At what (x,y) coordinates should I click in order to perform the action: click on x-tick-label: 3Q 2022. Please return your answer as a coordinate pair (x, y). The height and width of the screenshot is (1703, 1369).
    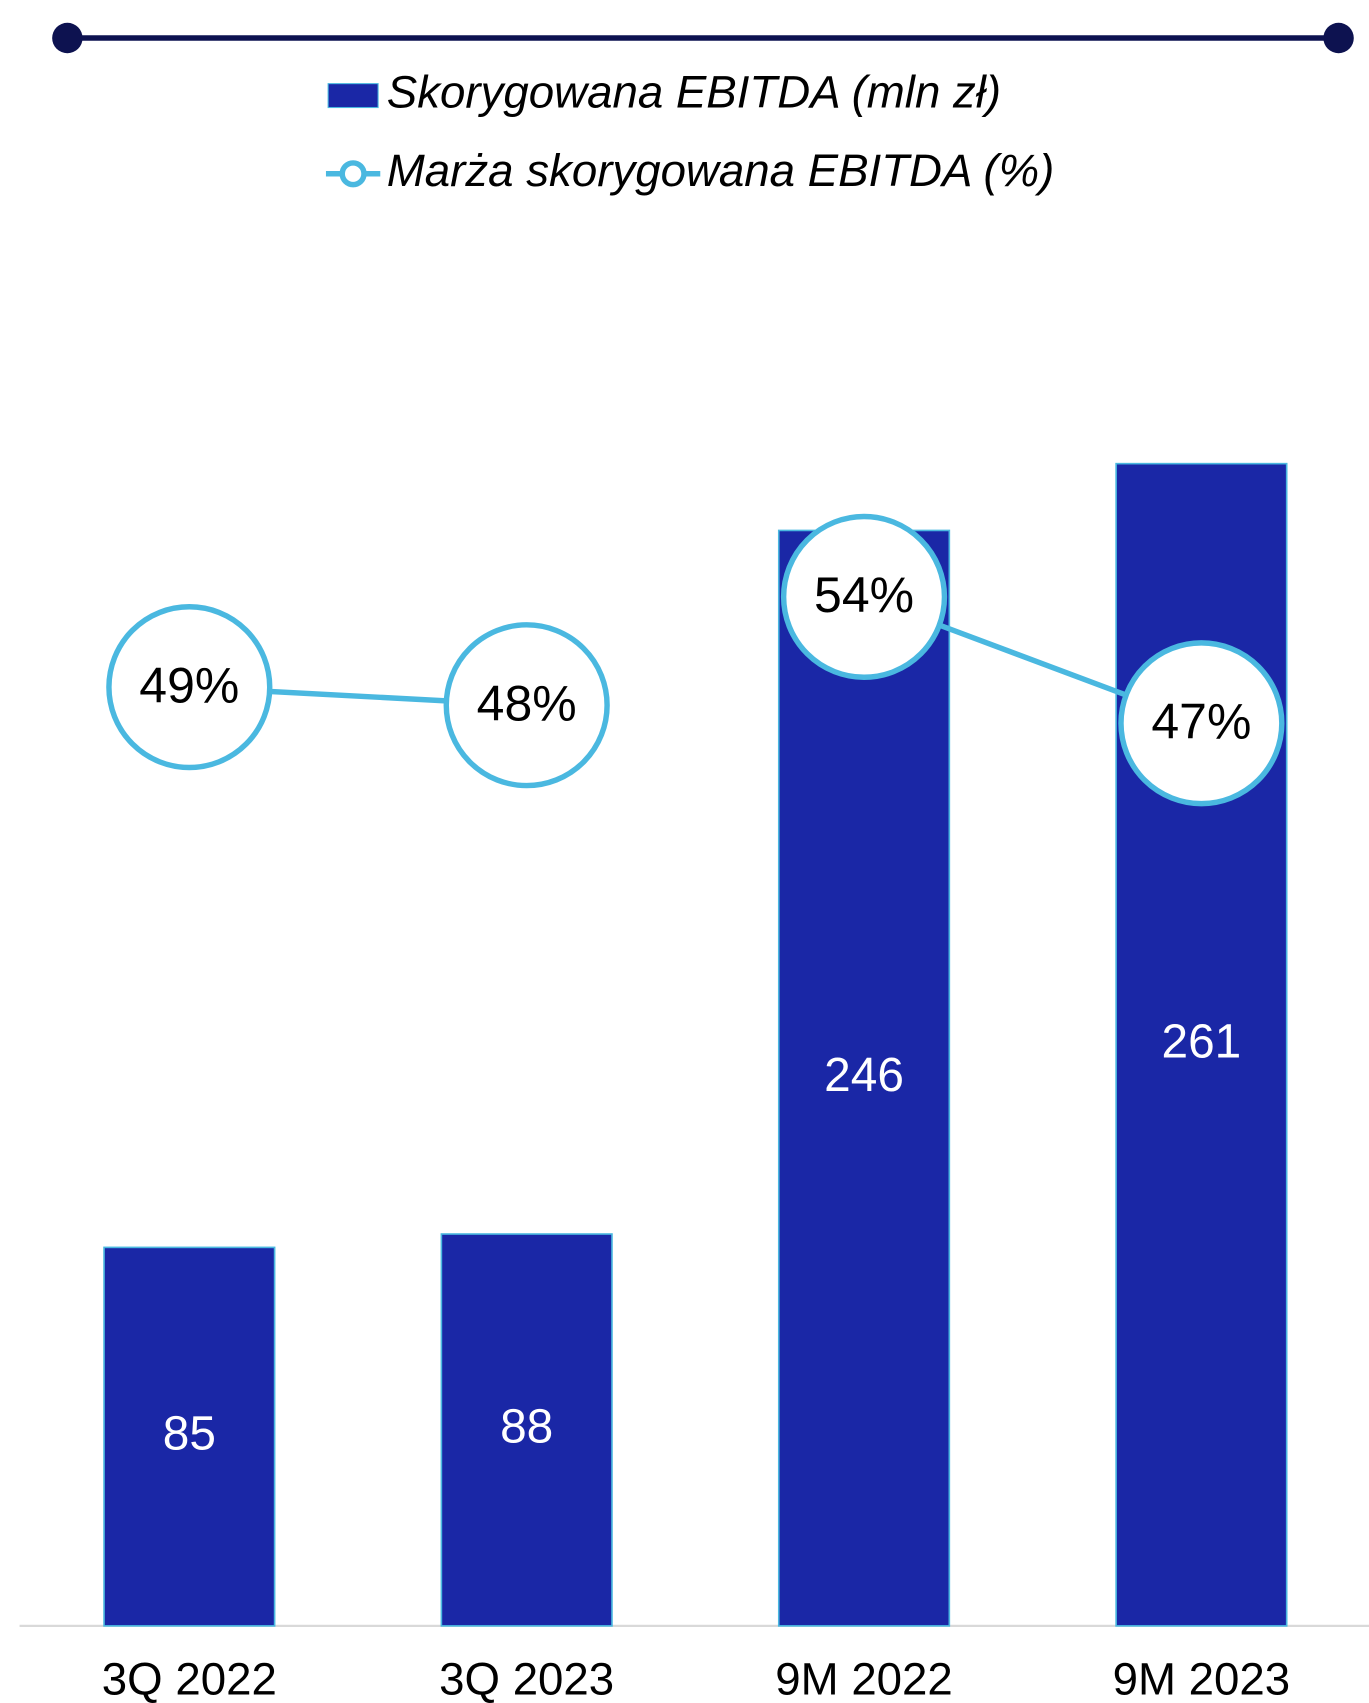
    Looking at the image, I should click on (189, 1678).